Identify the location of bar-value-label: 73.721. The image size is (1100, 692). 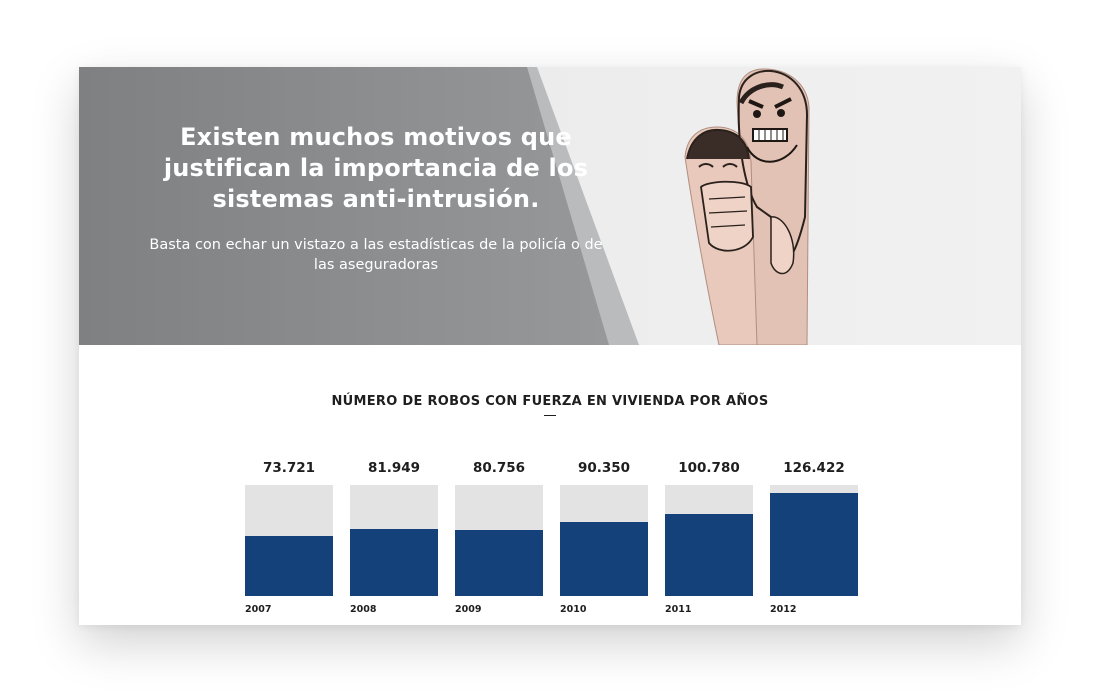
(289, 468).